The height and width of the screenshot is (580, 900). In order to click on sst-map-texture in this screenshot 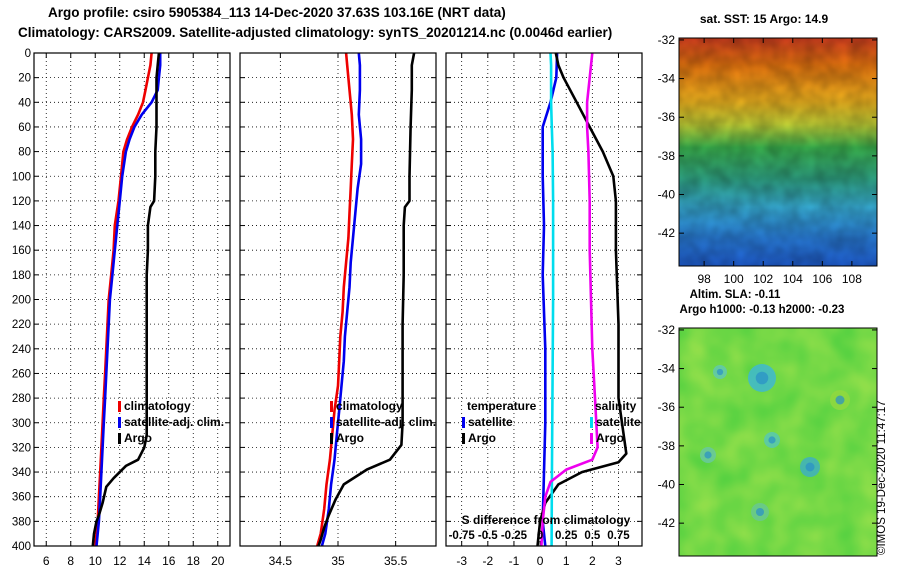, I will do `click(778, 152)`.